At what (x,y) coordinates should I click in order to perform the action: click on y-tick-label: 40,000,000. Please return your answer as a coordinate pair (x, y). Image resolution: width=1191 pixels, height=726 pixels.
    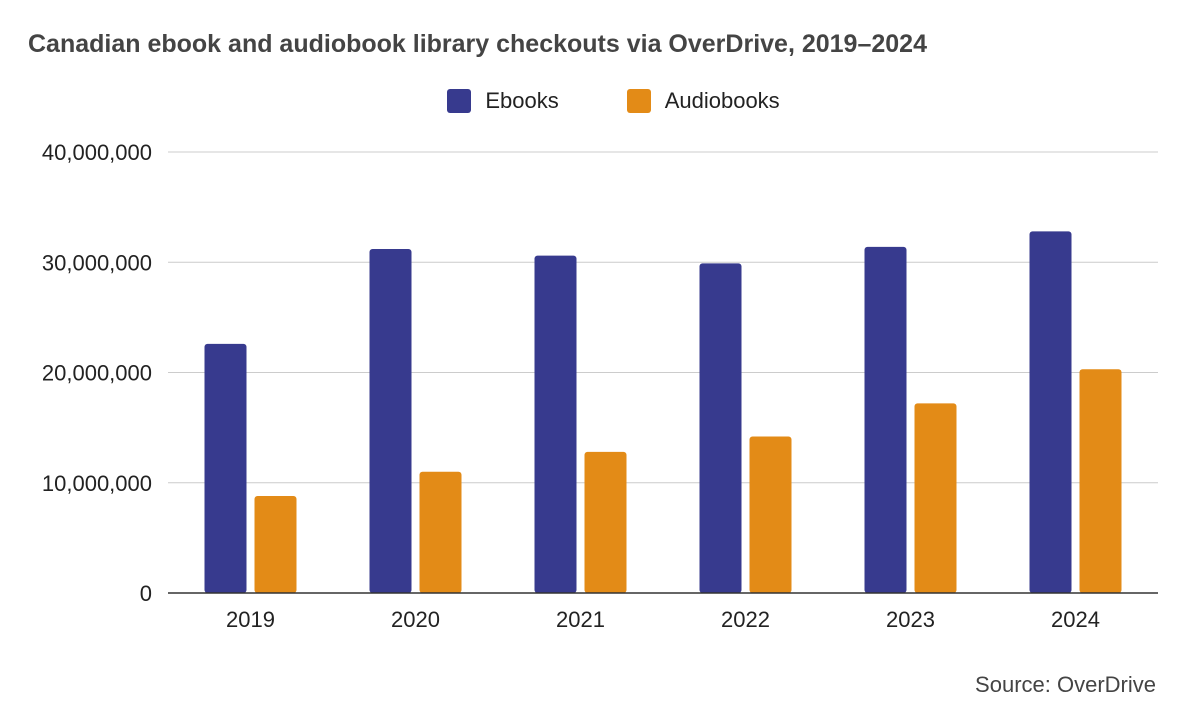
    Looking at the image, I should click on (97, 152).